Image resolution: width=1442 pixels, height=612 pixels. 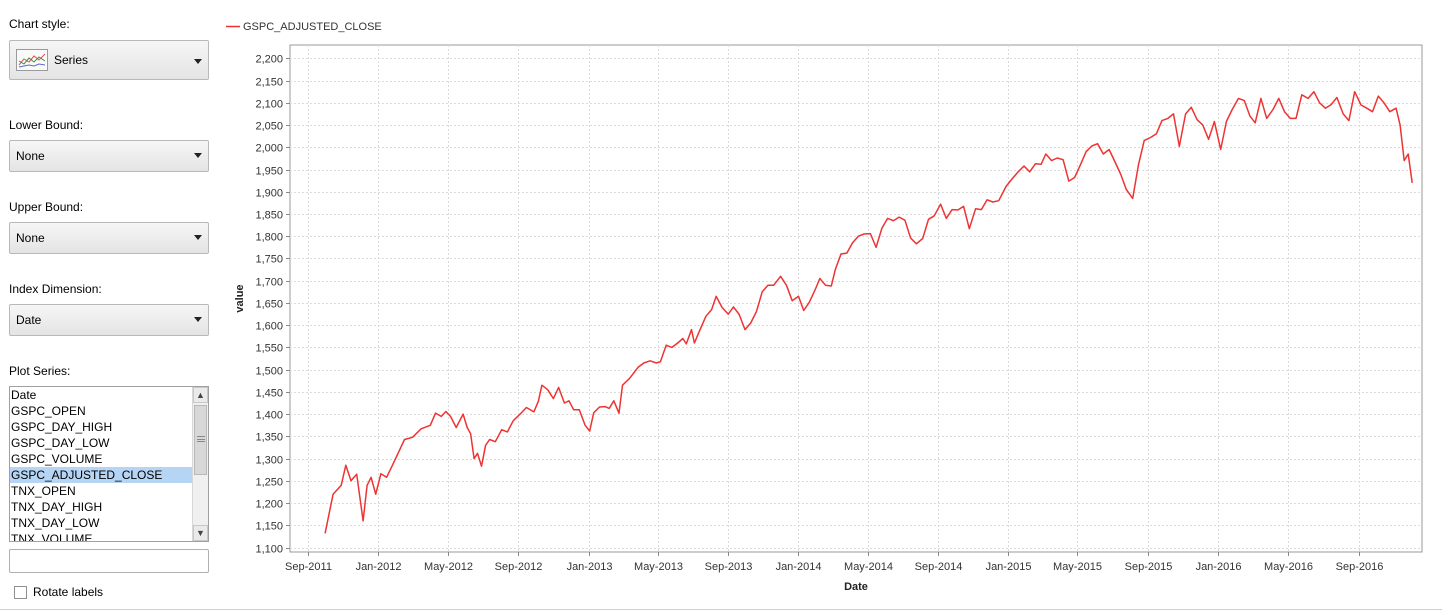 What do you see at coordinates (24, 395) in the screenshot?
I see `list-item: Date` at bounding box center [24, 395].